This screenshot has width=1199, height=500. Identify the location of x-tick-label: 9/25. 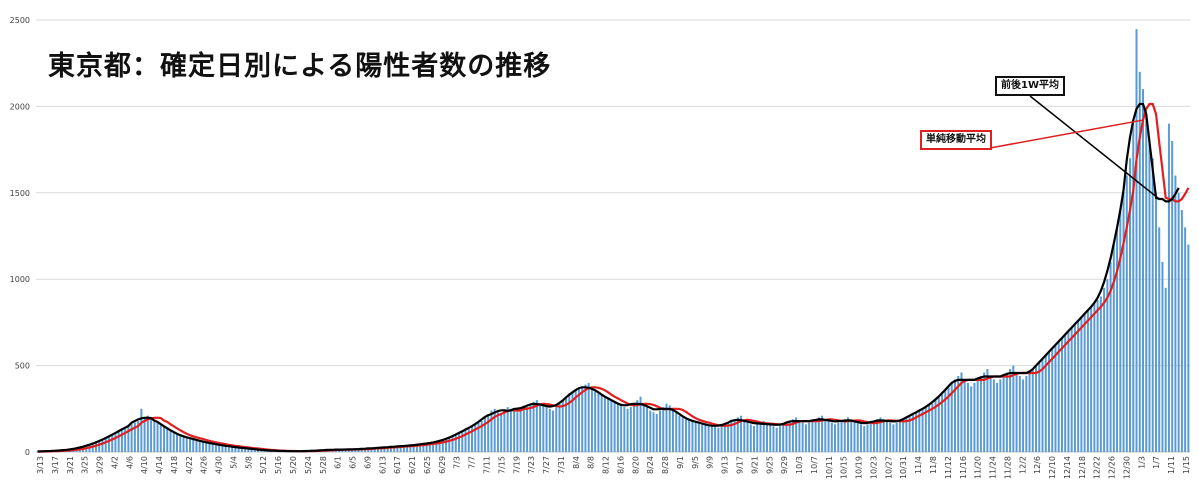
(769, 465).